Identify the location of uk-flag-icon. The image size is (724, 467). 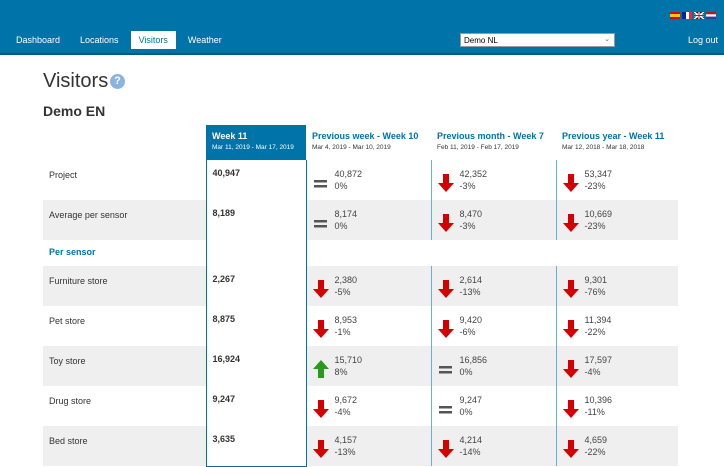
(699, 15).